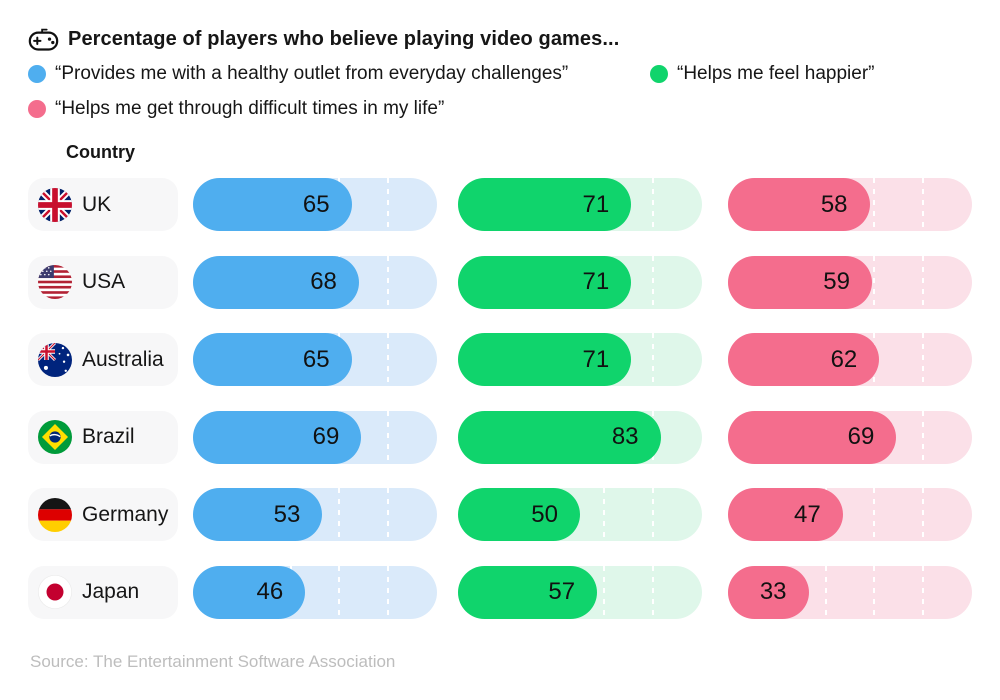 Image resolution: width=1000 pixels, height=700 pixels. I want to click on country-label: USA, so click(104, 281).